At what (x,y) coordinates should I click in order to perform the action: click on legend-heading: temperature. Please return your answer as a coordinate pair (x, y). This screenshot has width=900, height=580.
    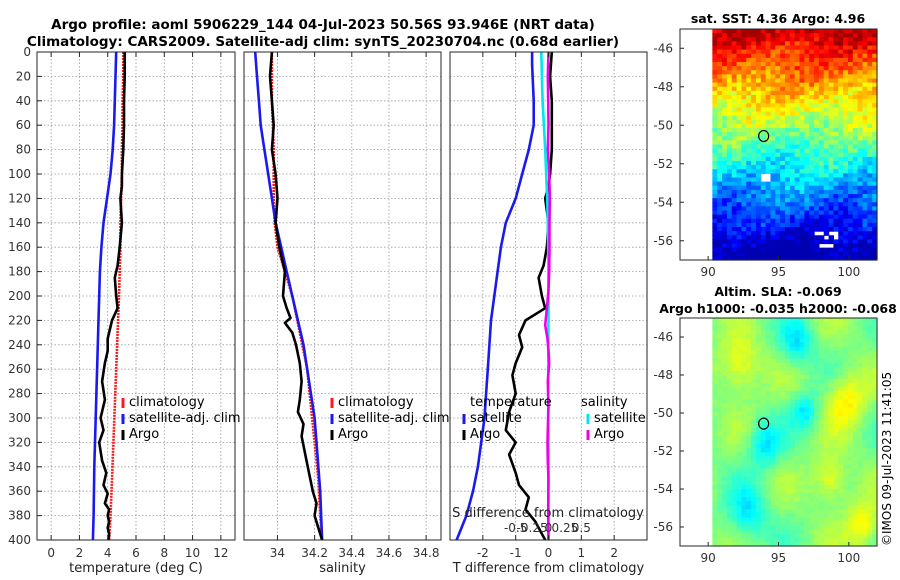
    Looking at the image, I should click on (511, 402).